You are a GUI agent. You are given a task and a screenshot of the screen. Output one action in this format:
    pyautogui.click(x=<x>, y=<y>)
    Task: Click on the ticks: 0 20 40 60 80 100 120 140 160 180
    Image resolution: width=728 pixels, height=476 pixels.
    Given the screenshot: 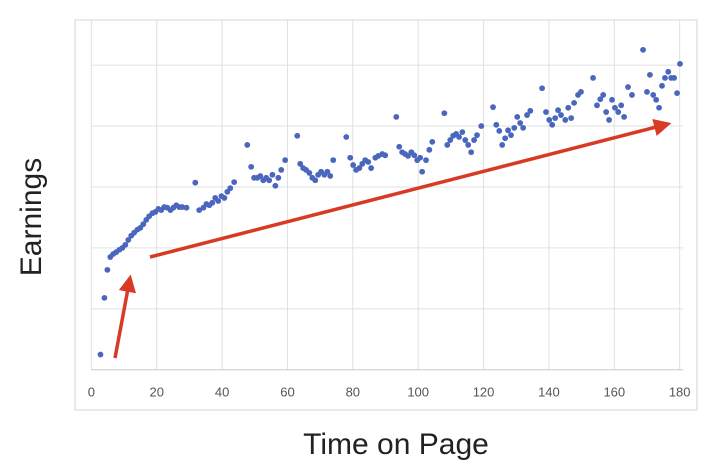 What is the action you would take?
    pyautogui.click(x=389, y=391)
    